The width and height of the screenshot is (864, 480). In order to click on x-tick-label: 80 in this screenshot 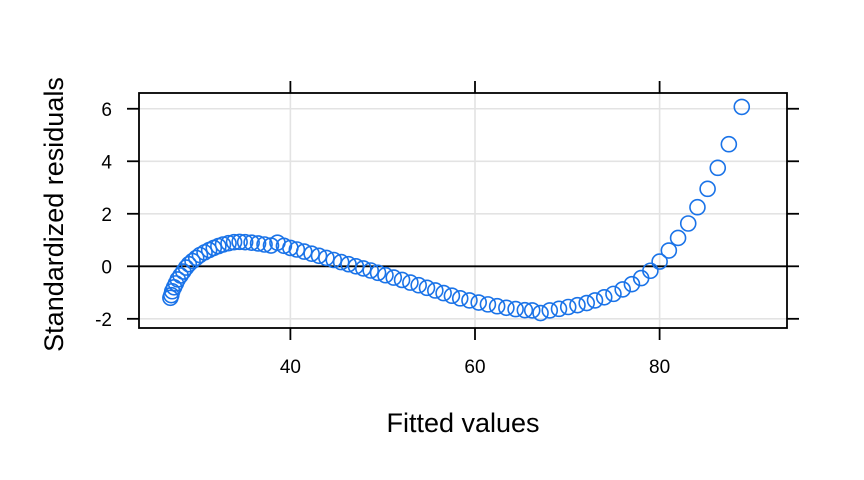, I will do `click(659, 367)`.